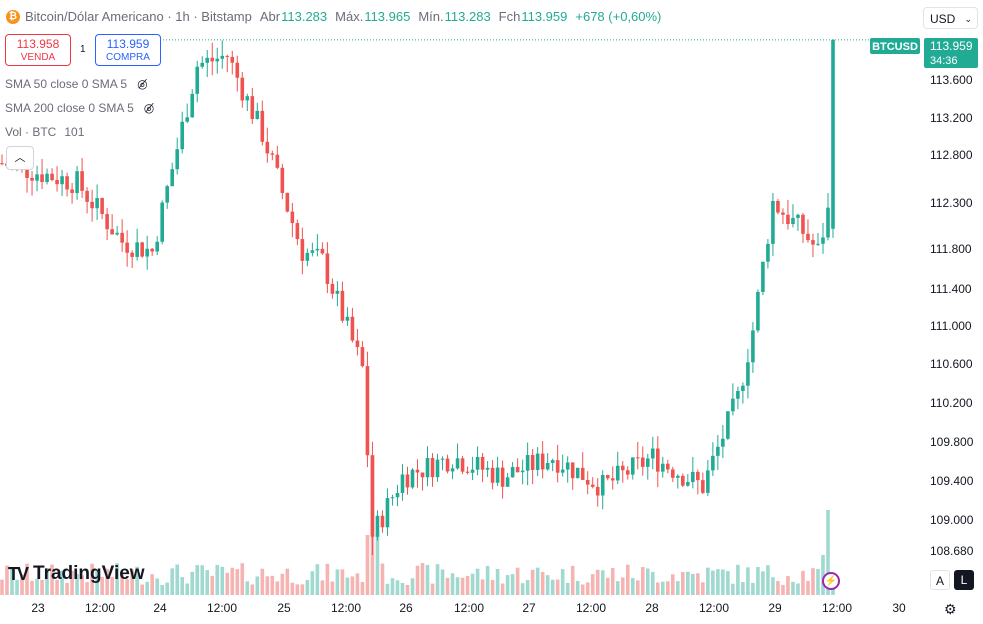  What do you see at coordinates (899, 608) in the screenshot?
I see `time-tick-label: 30` at bounding box center [899, 608].